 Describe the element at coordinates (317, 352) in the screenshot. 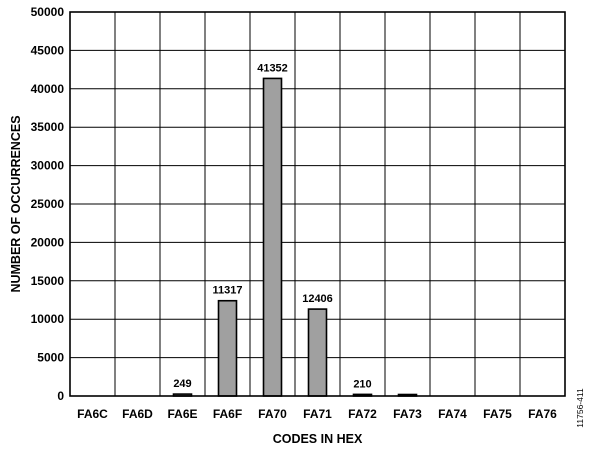

I see `bar-fa71` at that location.